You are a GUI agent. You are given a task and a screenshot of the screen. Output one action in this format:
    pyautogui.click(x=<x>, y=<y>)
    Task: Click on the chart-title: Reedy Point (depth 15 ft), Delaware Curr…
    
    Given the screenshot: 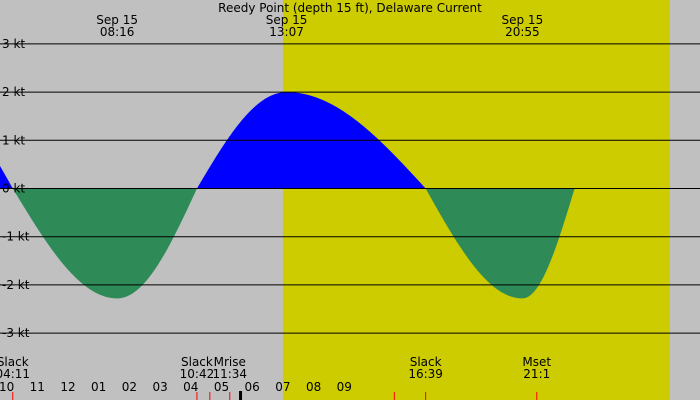 What is the action you would take?
    pyautogui.click(x=350, y=8)
    